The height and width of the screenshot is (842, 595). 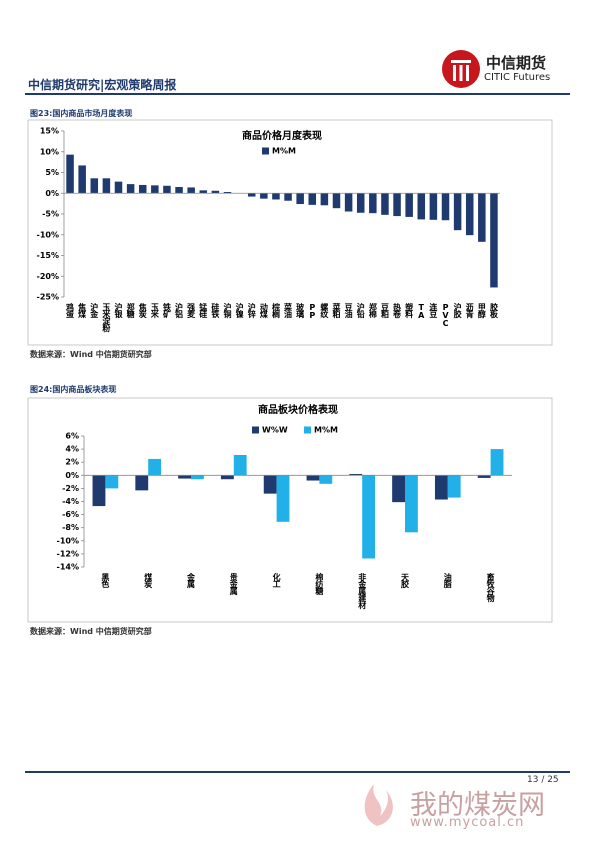 I want to click on figure-caption: 图23:国内商品市场月度表现, so click(x=81, y=113).